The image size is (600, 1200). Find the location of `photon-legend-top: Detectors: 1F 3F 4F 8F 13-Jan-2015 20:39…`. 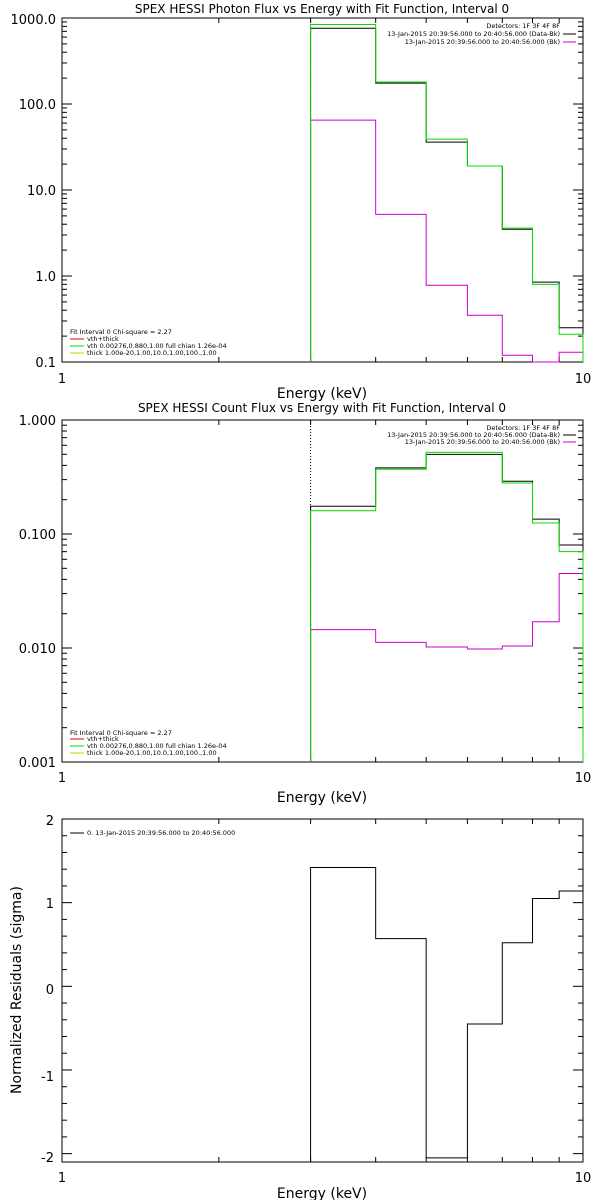

photon-legend-top: Detectors: 1F 3F 4F 8F 13-Jan-2015 20:39… is located at coordinates (481, 34).